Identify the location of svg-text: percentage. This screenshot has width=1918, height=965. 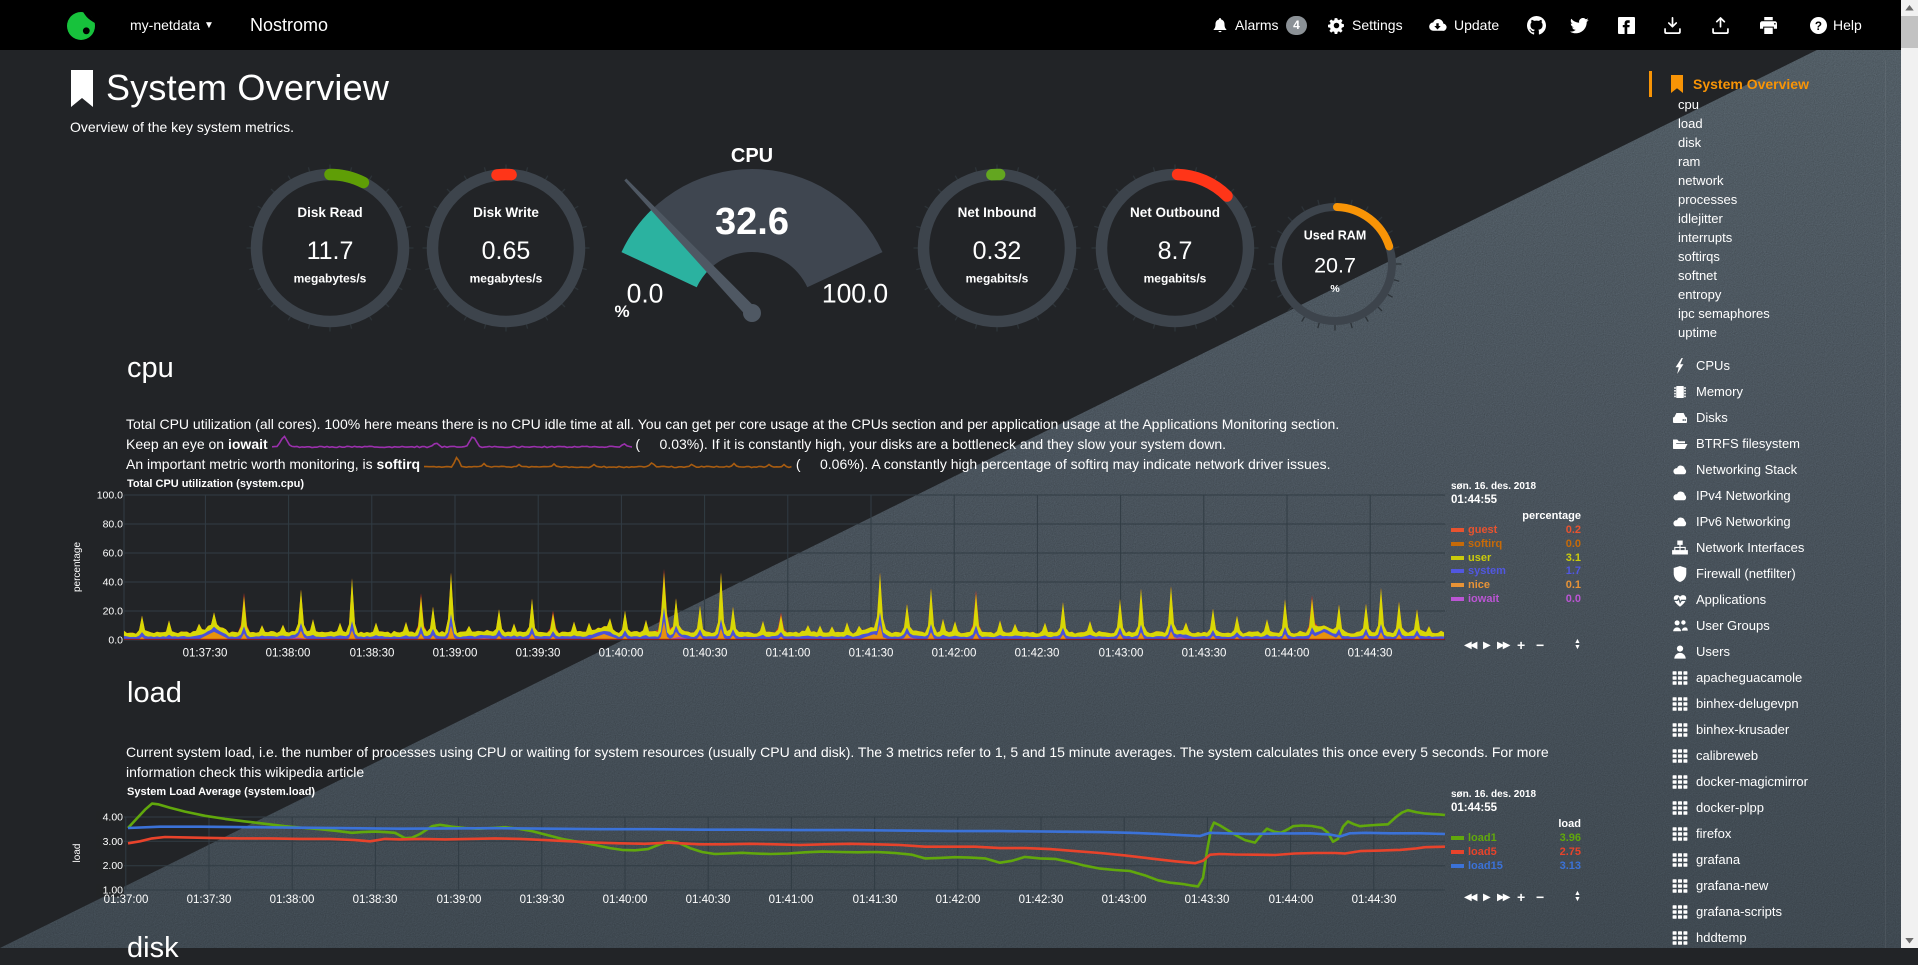
(77, 567).